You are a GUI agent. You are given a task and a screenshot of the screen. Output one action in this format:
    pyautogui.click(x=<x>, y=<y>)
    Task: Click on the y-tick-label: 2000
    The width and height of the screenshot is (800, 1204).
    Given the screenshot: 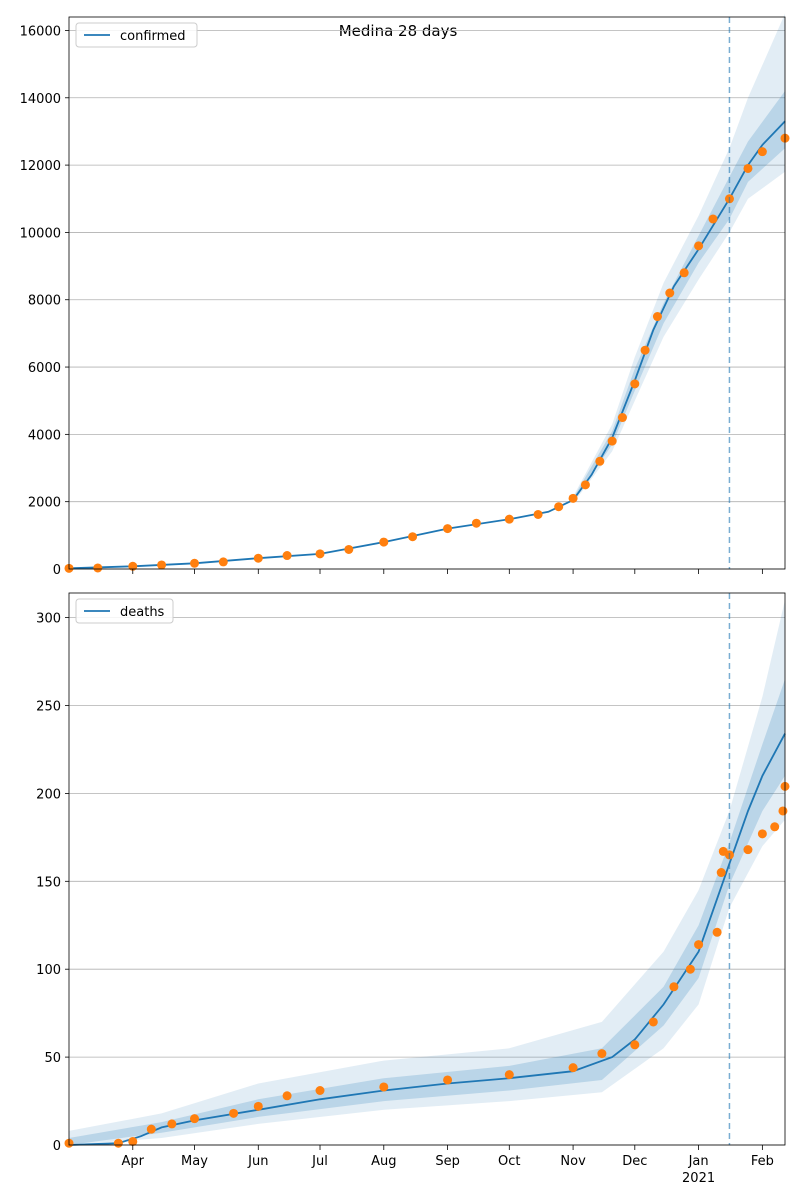 What is the action you would take?
    pyautogui.click(x=44, y=503)
    